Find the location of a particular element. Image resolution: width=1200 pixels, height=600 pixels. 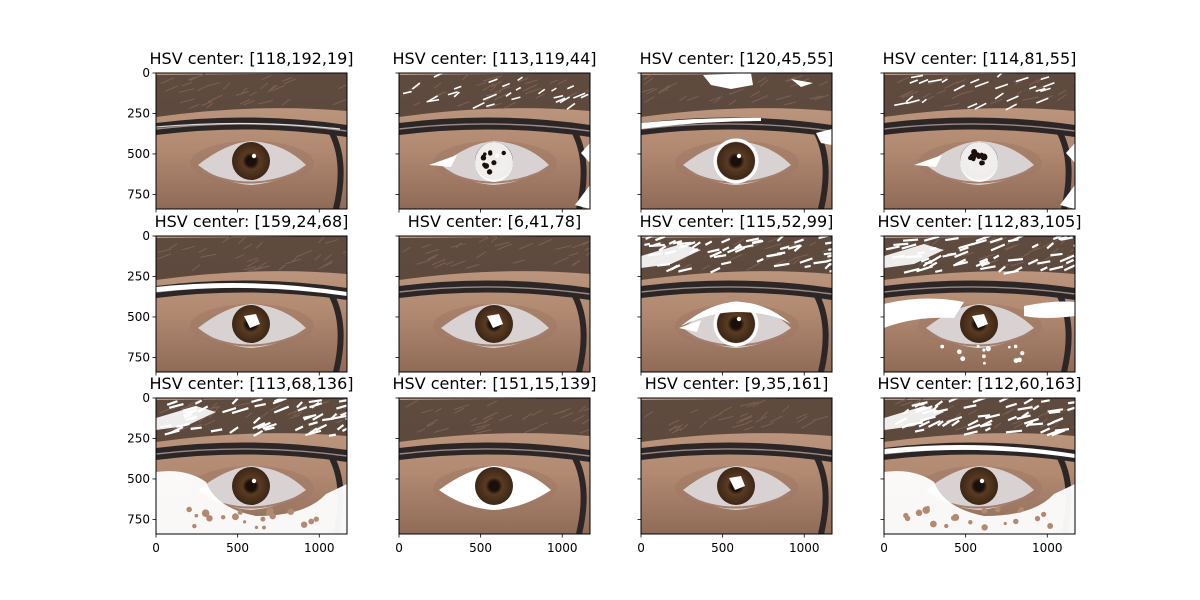

panel: HSV center: [6,41,78] is located at coordinates (493, 294).